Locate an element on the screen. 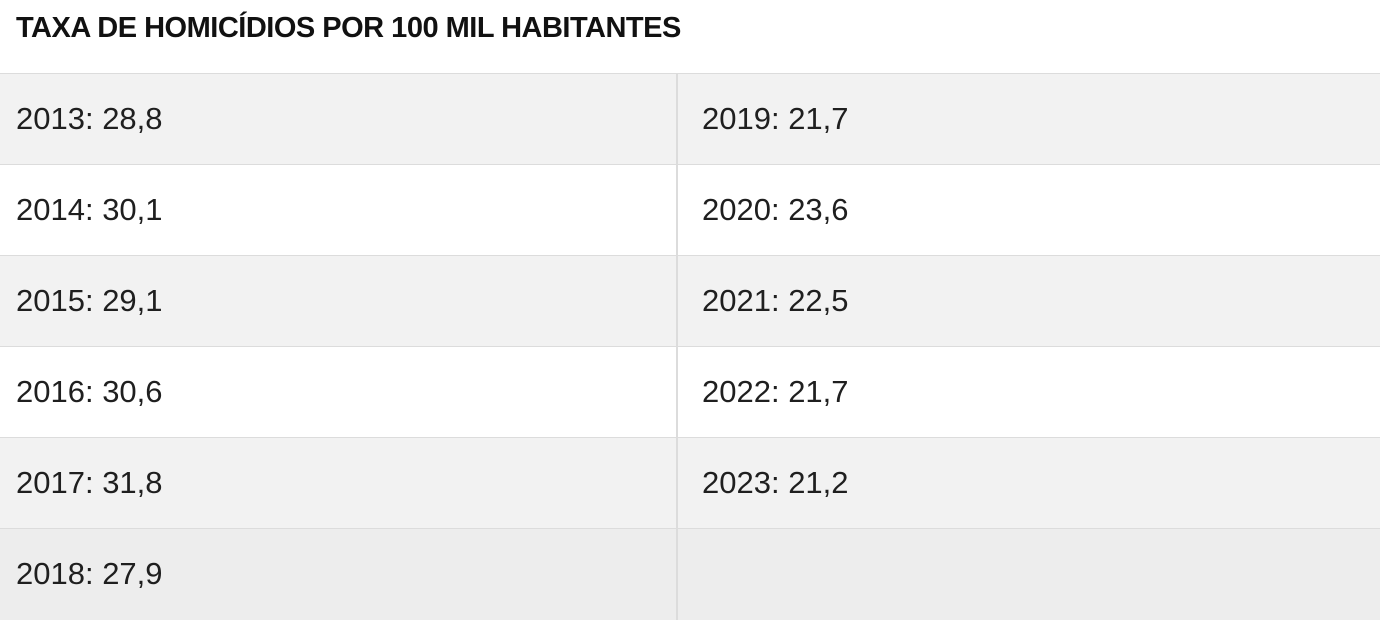 The image size is (1380, 622). table-cell-empty is located at coordinates (1028, 574).